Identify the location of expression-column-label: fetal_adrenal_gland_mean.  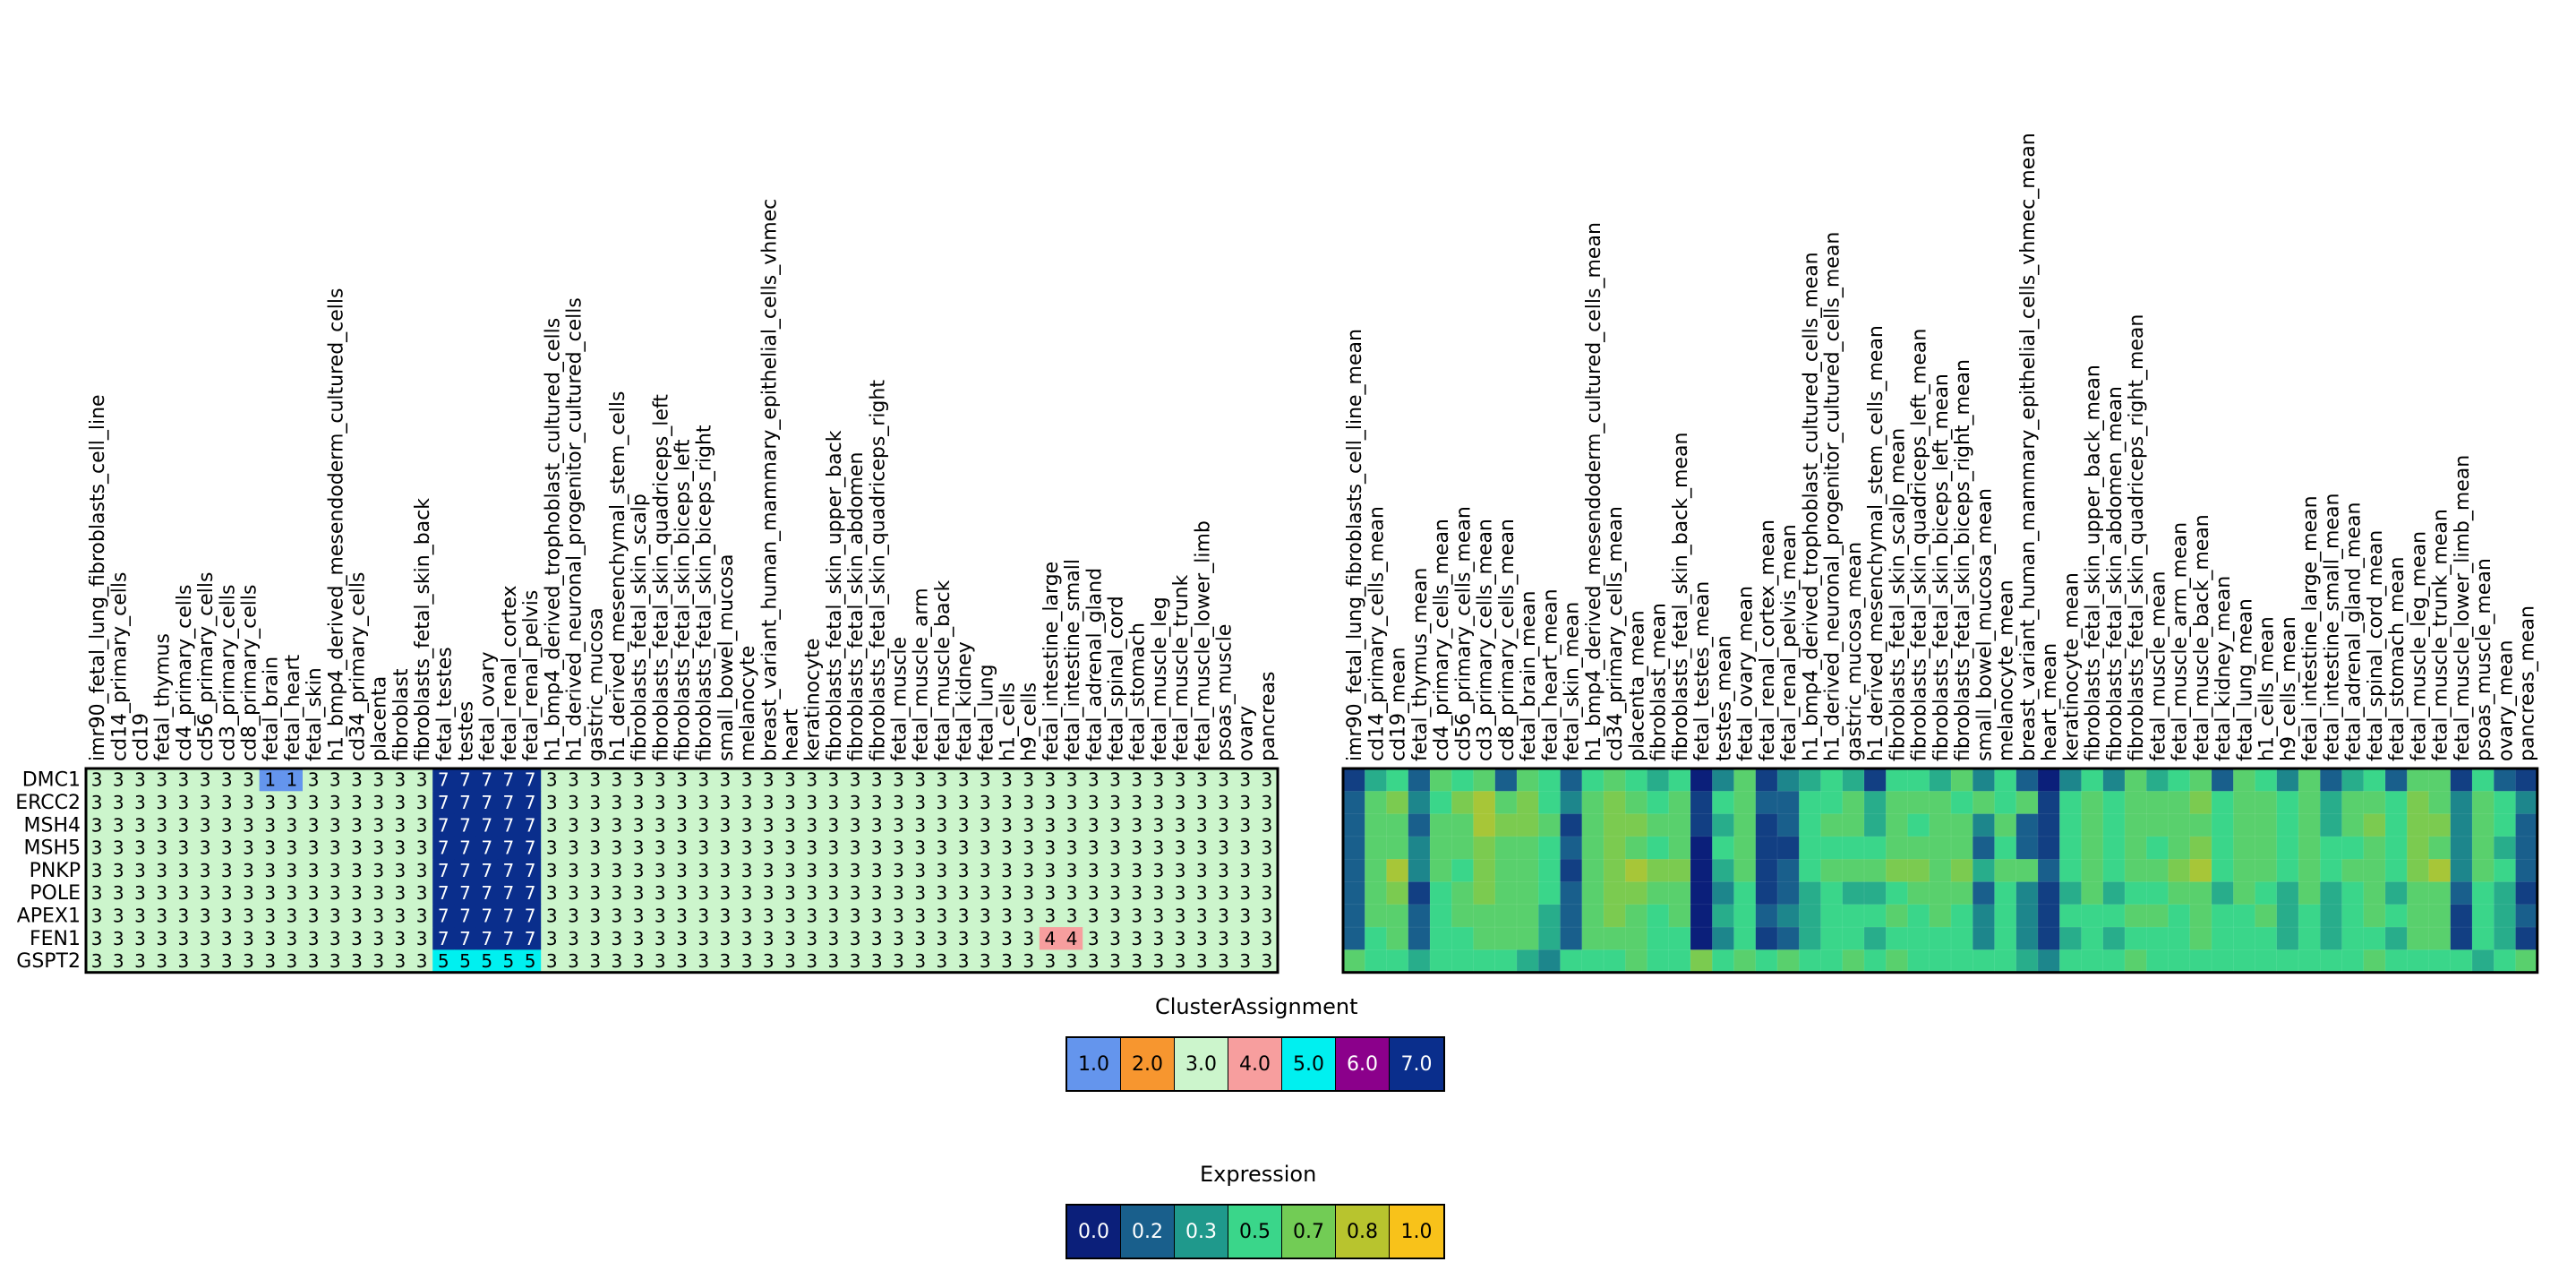
(2354, 632).